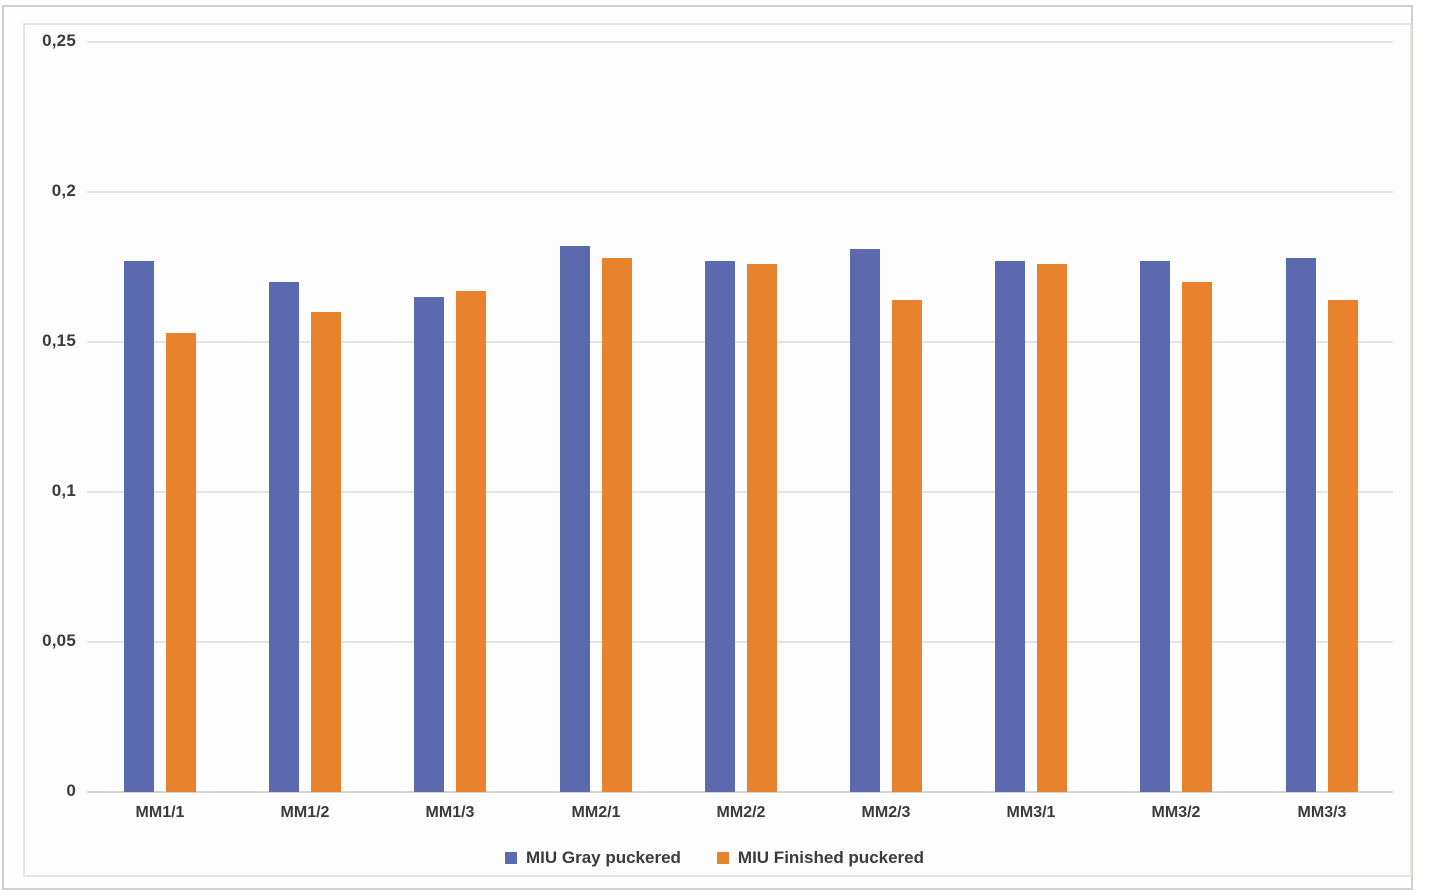 The image size is (1429, 896). Describe the element at coordinates (59, 340) in the screenshot. I see `y-tick-label: 0,15` at that location.